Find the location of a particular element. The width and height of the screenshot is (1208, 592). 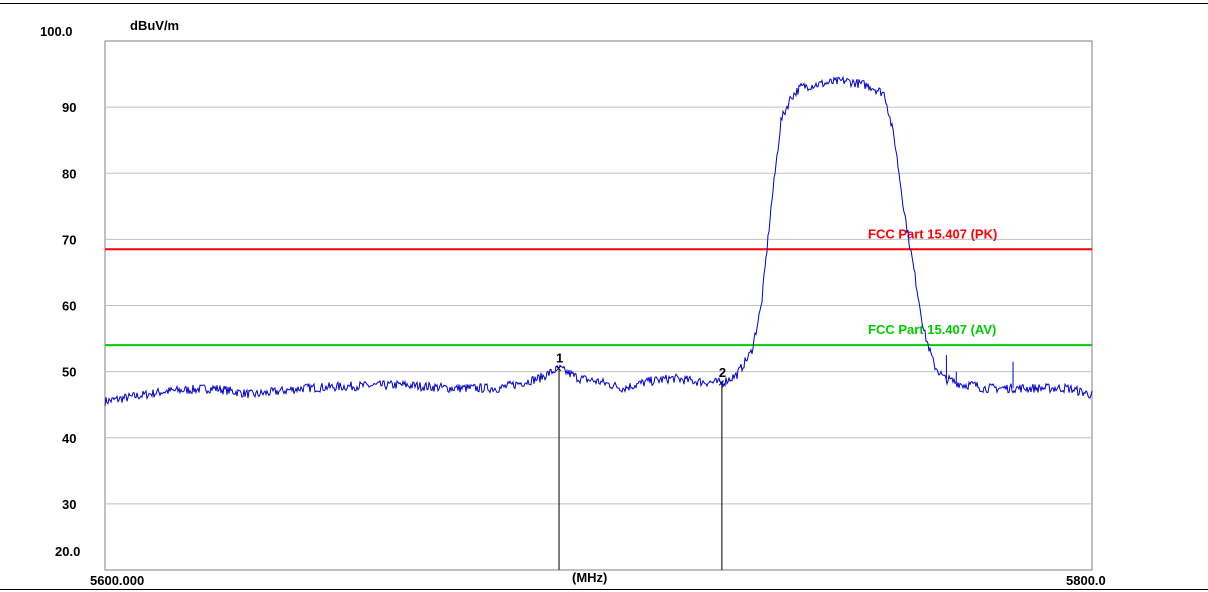

y-tick-label: 70 is located at coordinates (69, 239).